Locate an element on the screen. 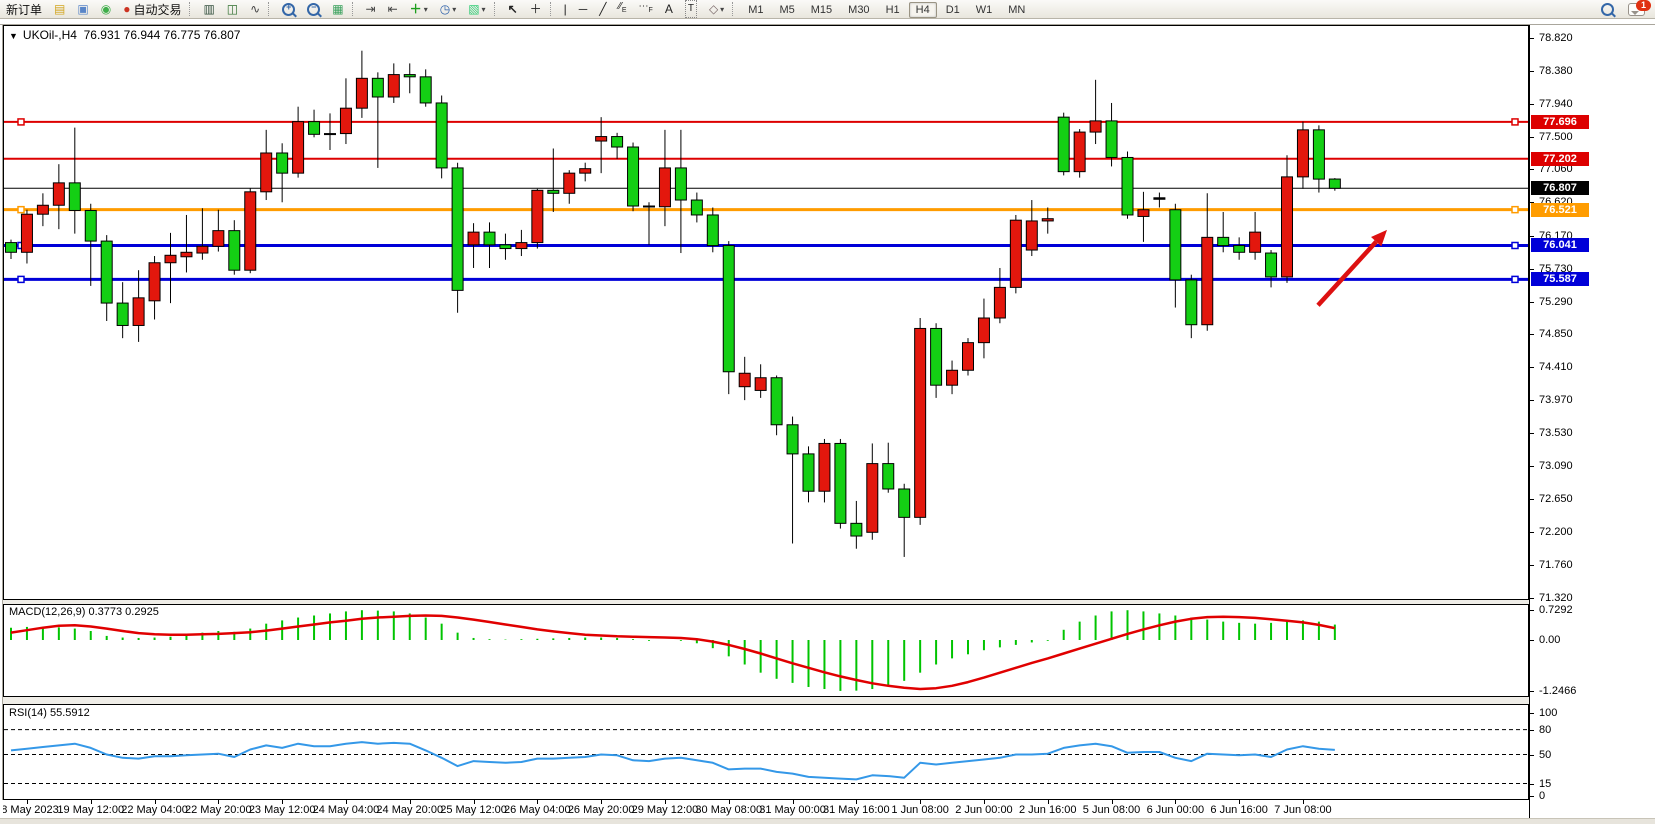 The width and height of the screenshot is (1655, 824). vertical-line-tool-icon: | is located at coordinates (565, 9).